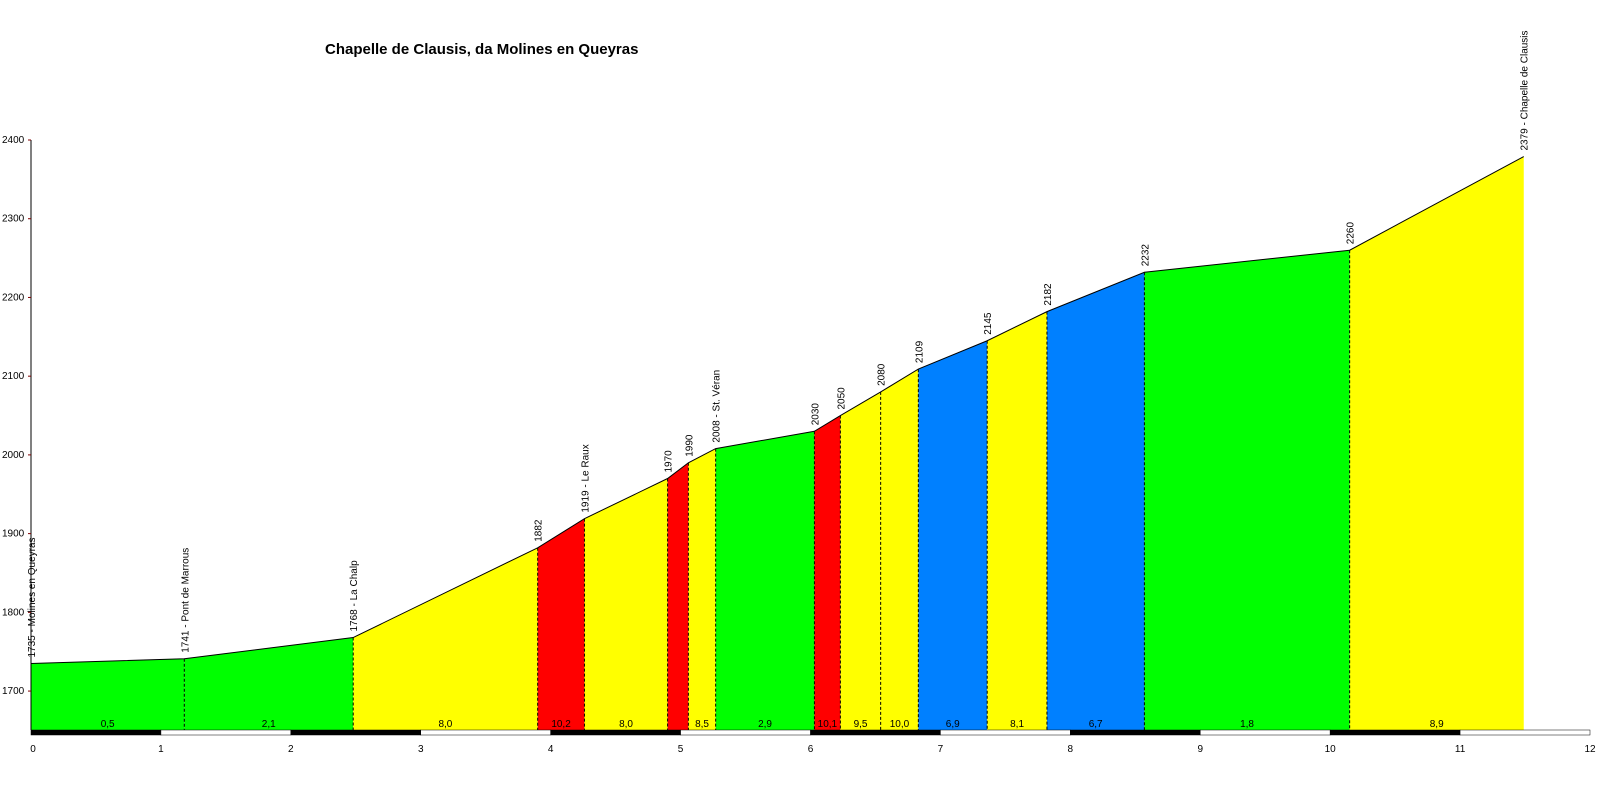  What do you see at coordinates (32, 597) in the screenshot?
I see `point-label: 1735 - Molines en Queyras` at bounding box center [32, 597].